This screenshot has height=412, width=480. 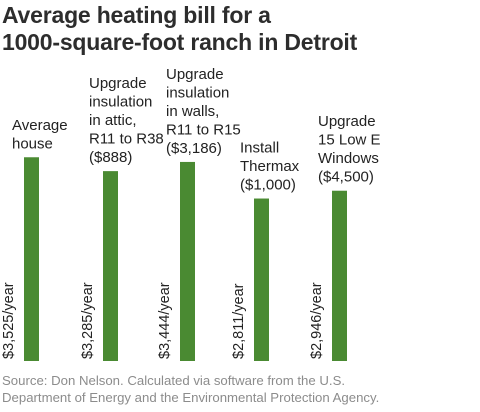 What do you see at coordinates (9, 320) in the screenshot?
I see `value-label-1: $3,525/year` at bounding box center [9, 320].